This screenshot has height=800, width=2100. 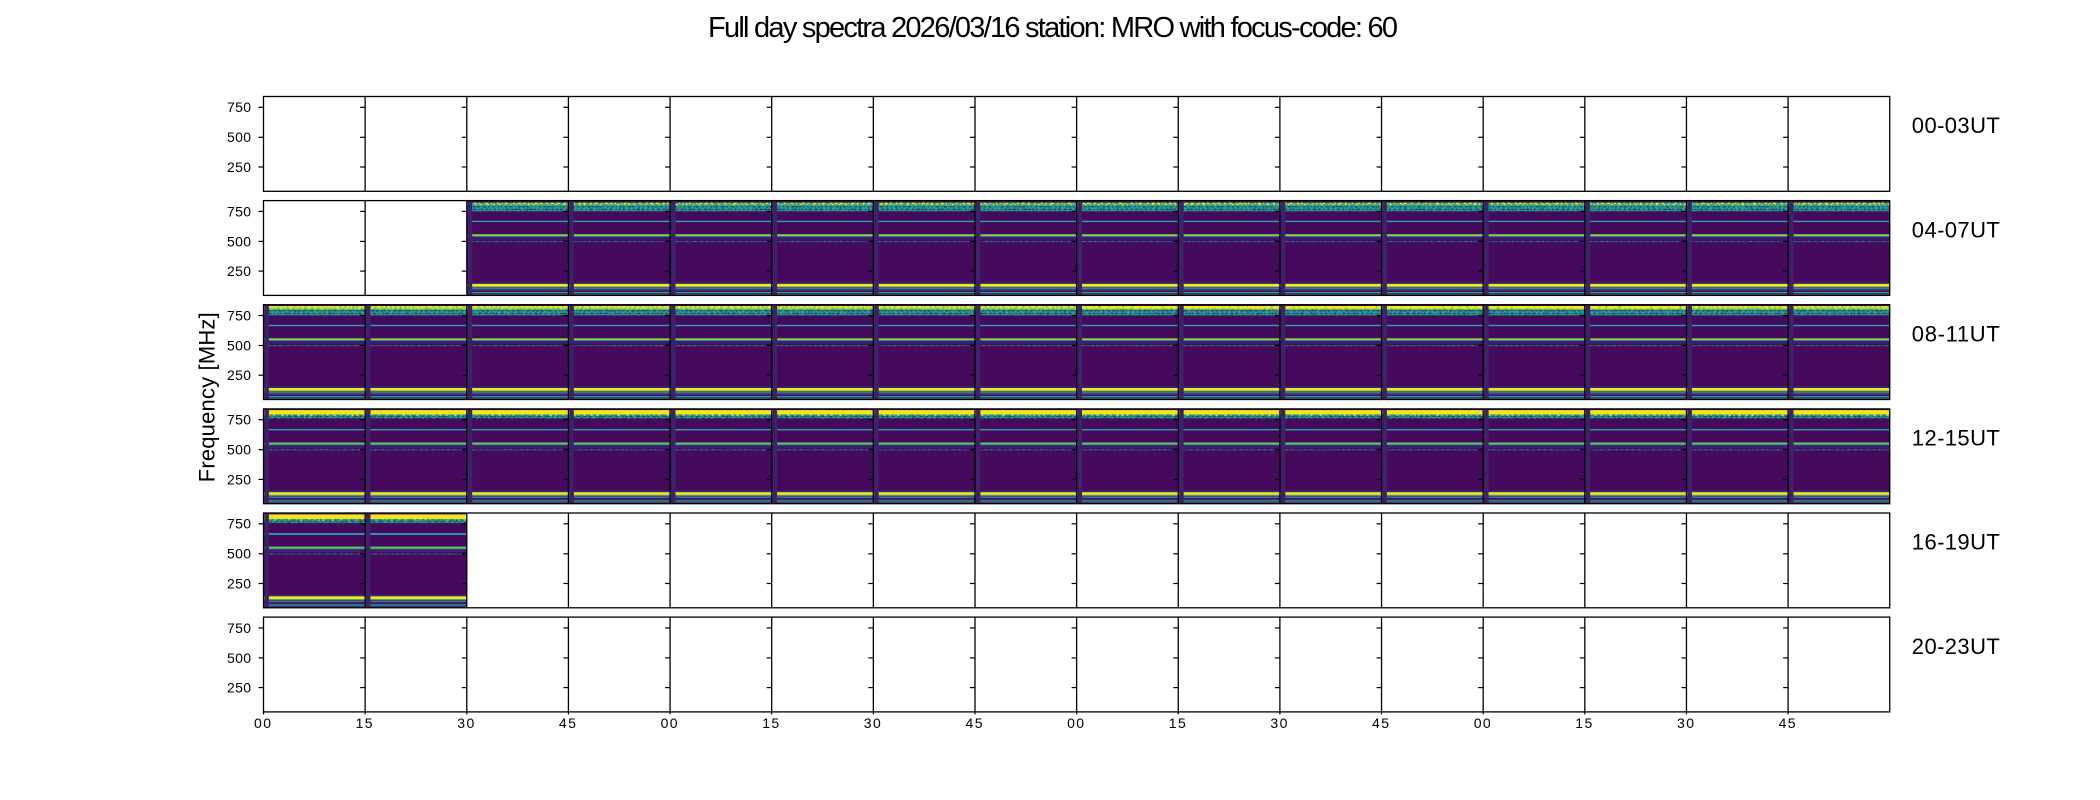 I want to click on svg-text: 08-11UT, so click(x=1956, y=333).